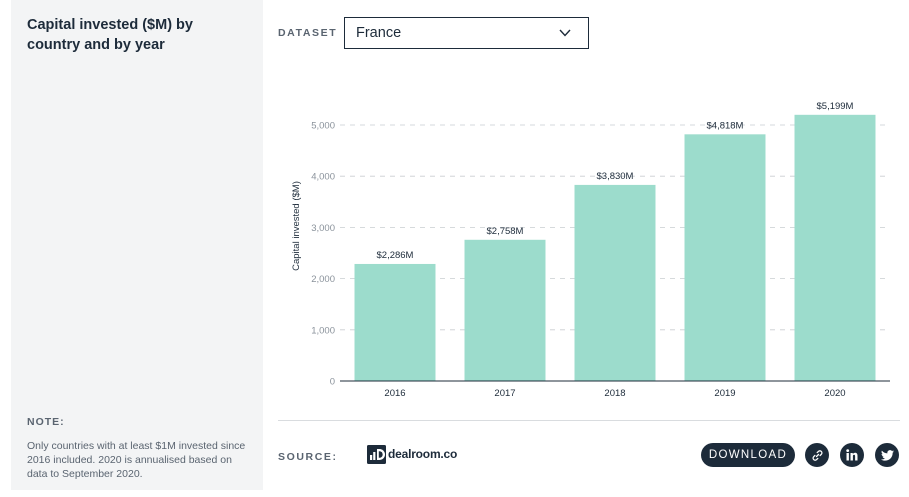 This screenshot has width=909, height=497. I want to click on x-tick-label: 2016, so click(394, 393).